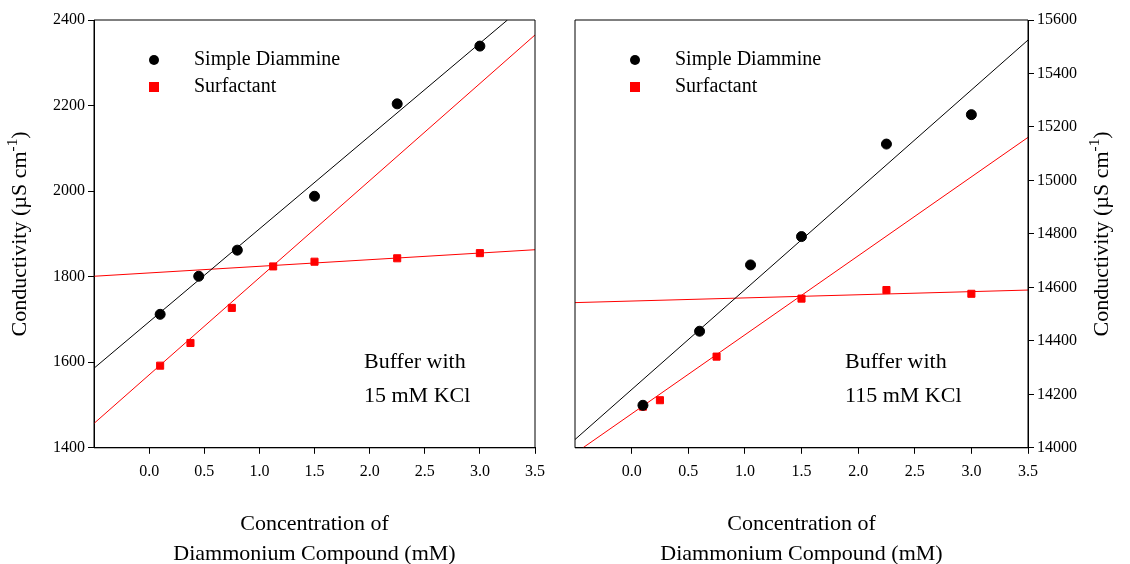 Image resolution: width=1130 pixels, height=564 pixels. I want to click on y2-tick-label: 15200, so click(1057, 126).